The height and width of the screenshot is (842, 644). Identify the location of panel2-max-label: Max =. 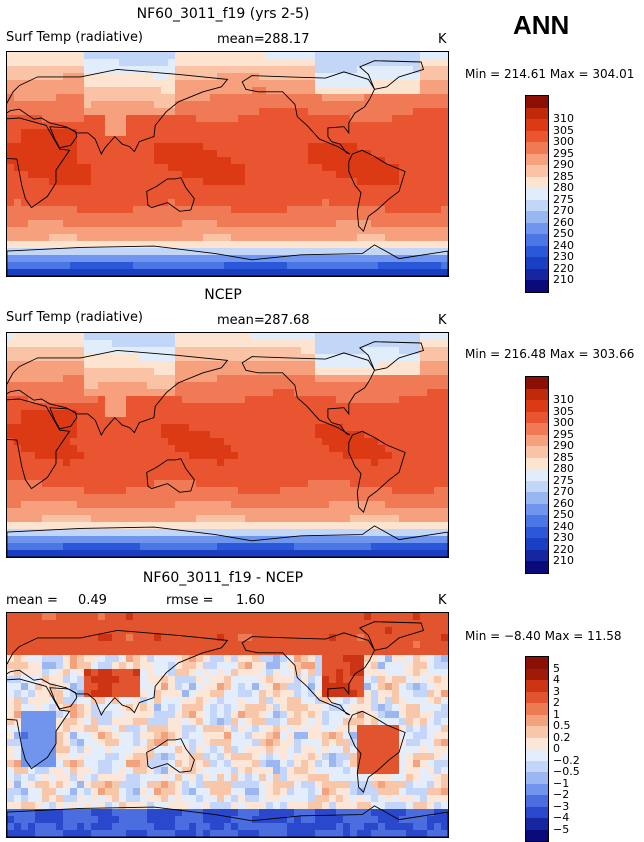
(569, 354).